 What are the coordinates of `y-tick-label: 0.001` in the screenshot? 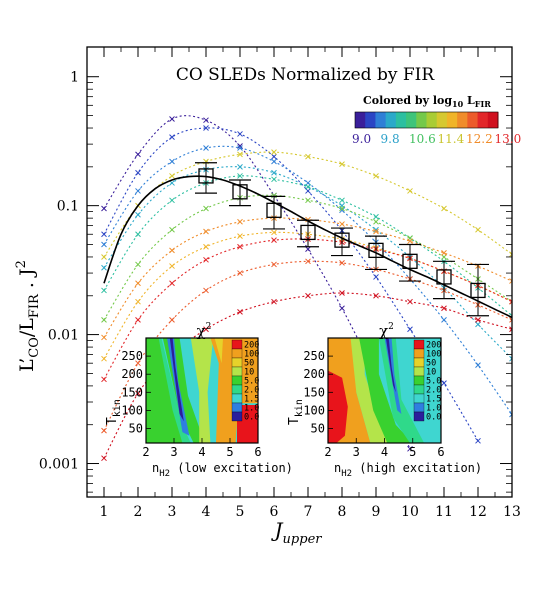 It's located at (59, 465).